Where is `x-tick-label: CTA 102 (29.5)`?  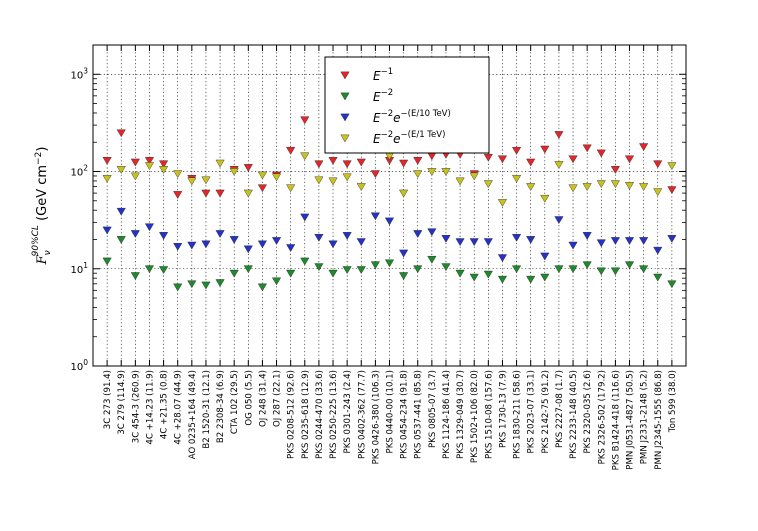
x-tick-label: CTA 102 (29.5) is located at coordinates (235, 402).